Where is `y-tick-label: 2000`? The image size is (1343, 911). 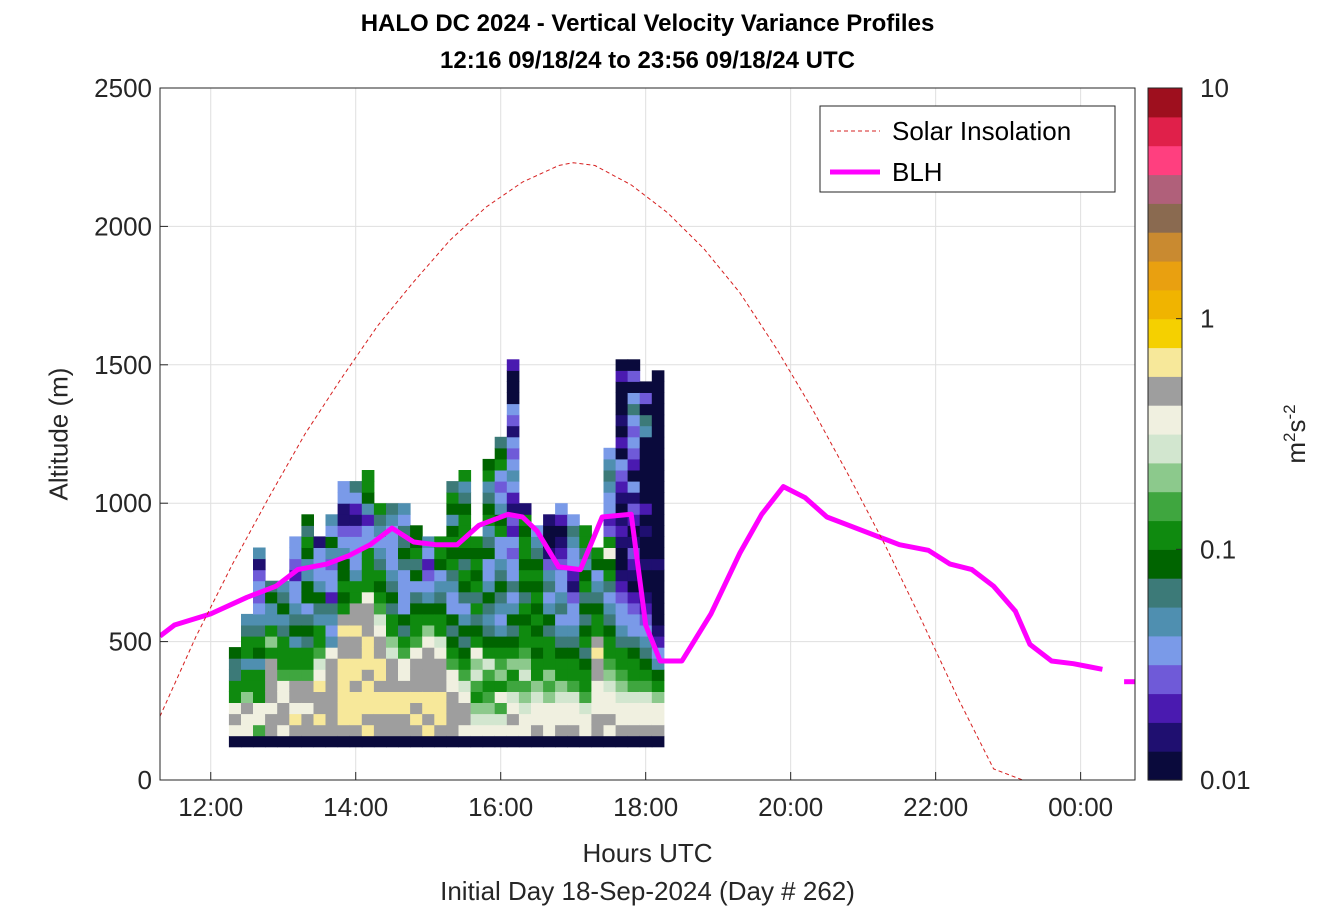 y-tick-label: 2000 is located at coordinates (123, 226).